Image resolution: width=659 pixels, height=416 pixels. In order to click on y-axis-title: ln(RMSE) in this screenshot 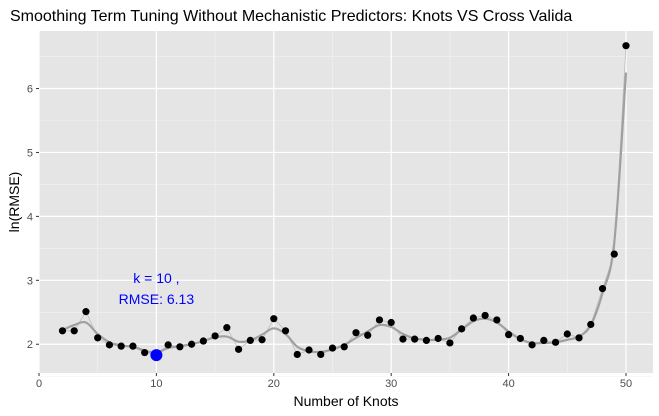, I will do `click(14, 202)`.